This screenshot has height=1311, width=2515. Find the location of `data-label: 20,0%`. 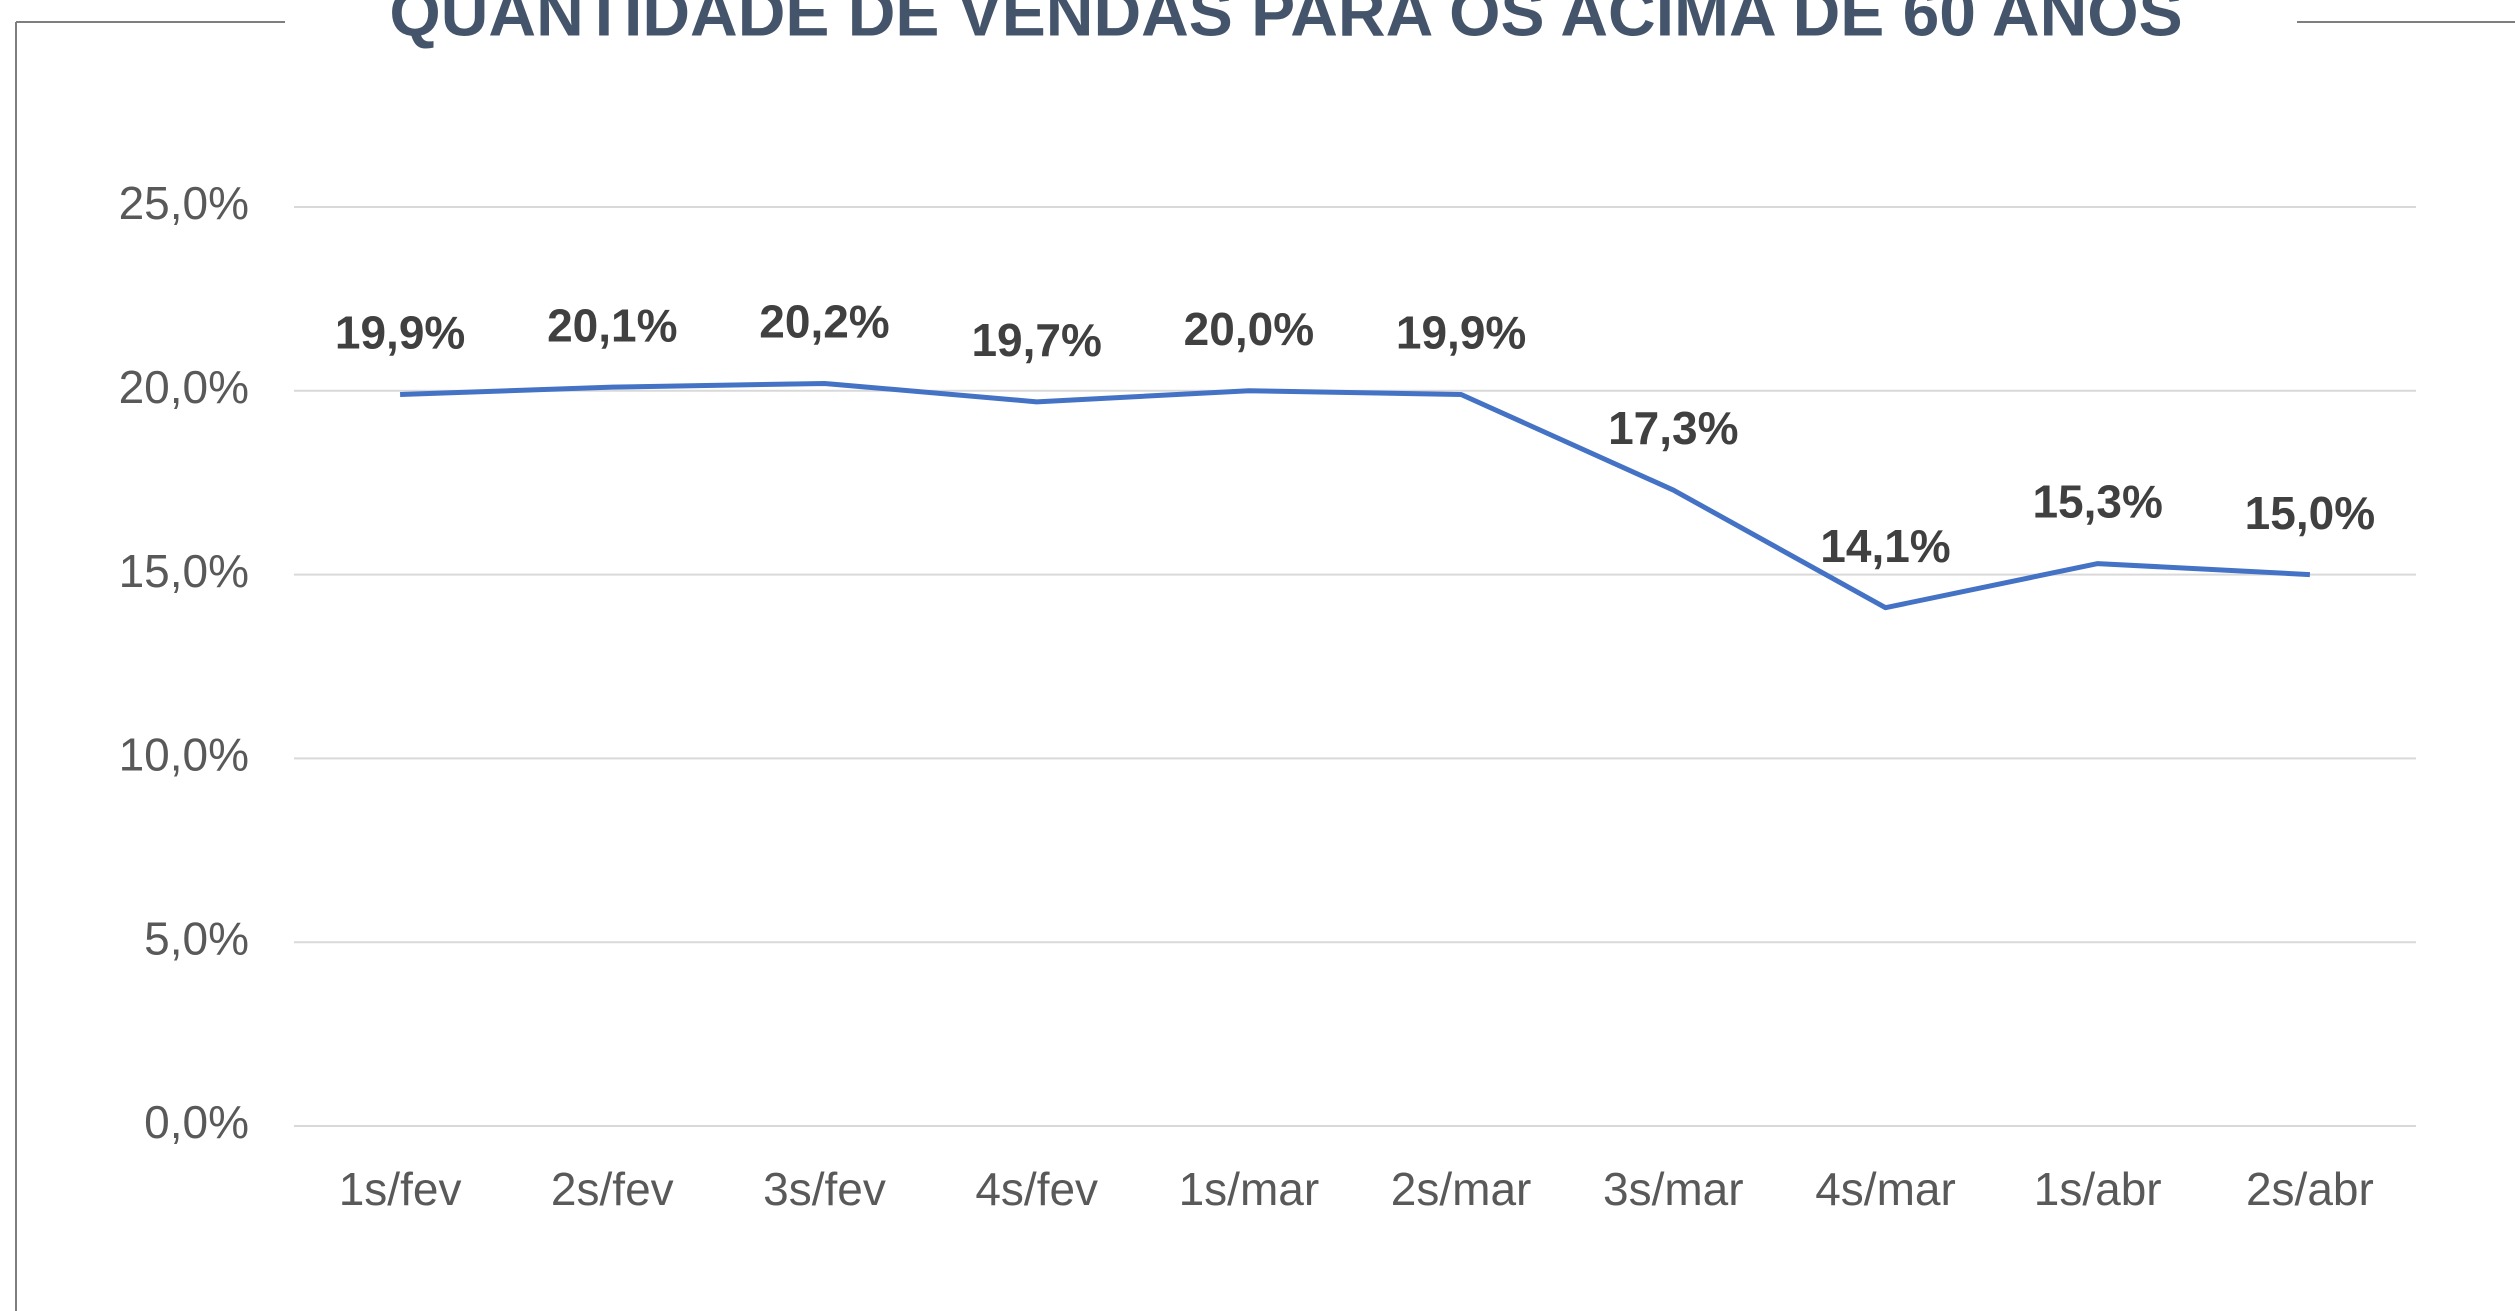

data-label: 20,0% is located at coordinates (1249, 329).